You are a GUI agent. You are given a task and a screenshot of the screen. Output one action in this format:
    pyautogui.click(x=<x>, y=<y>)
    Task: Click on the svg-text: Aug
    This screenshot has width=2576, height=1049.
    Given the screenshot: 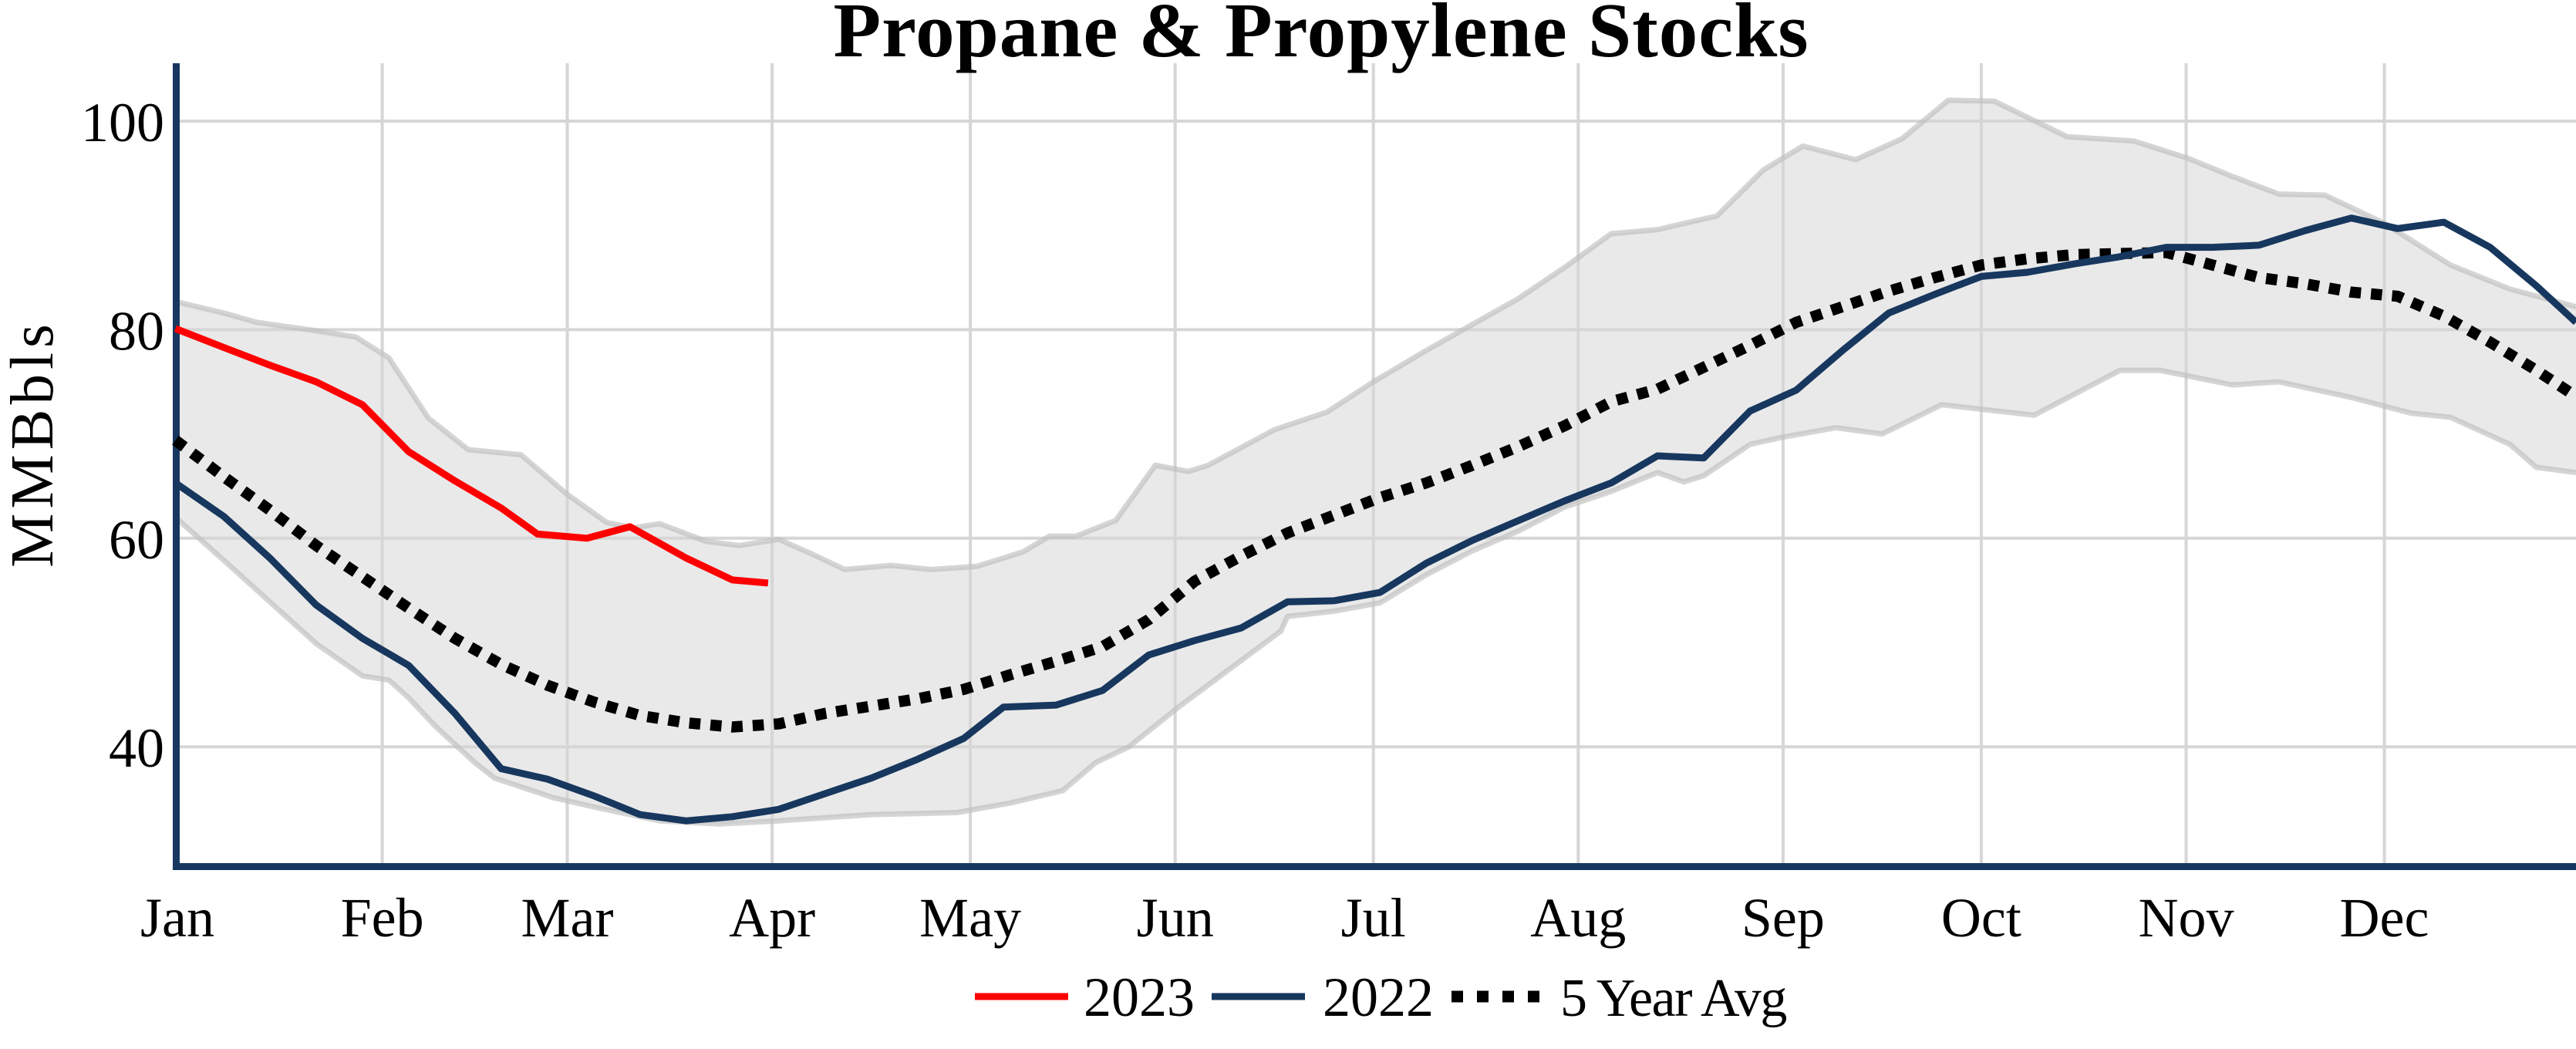 What is the action you would take?
    pyautogui.click(x=1578, y=918)
    